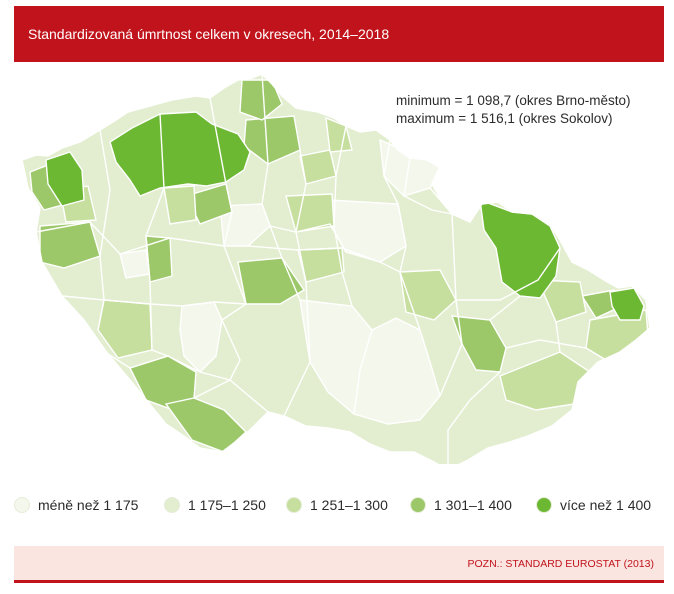  I want to click on maximum-text: maximum = 1 516,1 (okres Sokolov), so click(504, 118).